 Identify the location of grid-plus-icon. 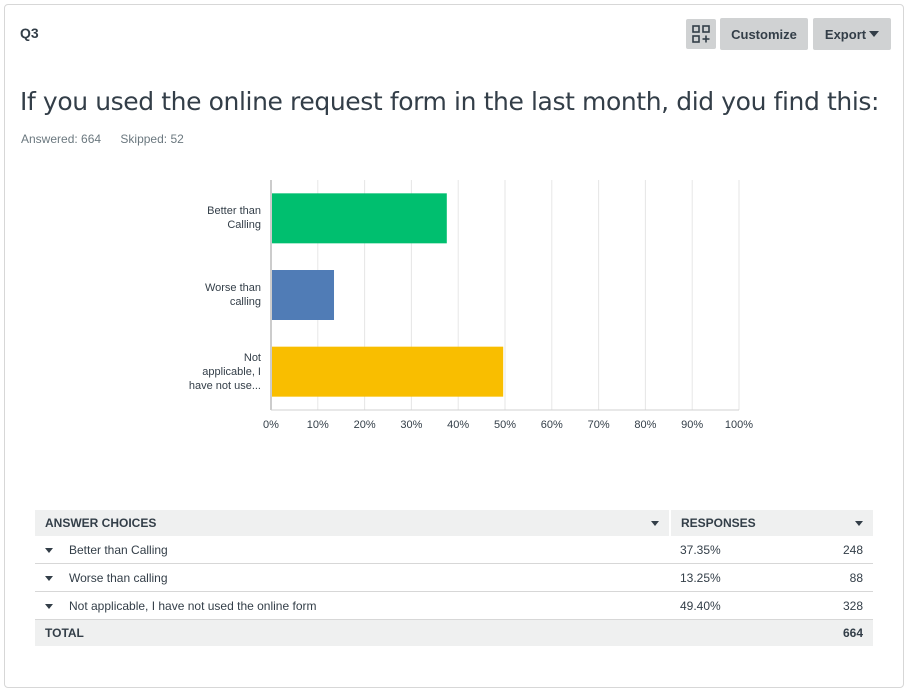
(701, 34).